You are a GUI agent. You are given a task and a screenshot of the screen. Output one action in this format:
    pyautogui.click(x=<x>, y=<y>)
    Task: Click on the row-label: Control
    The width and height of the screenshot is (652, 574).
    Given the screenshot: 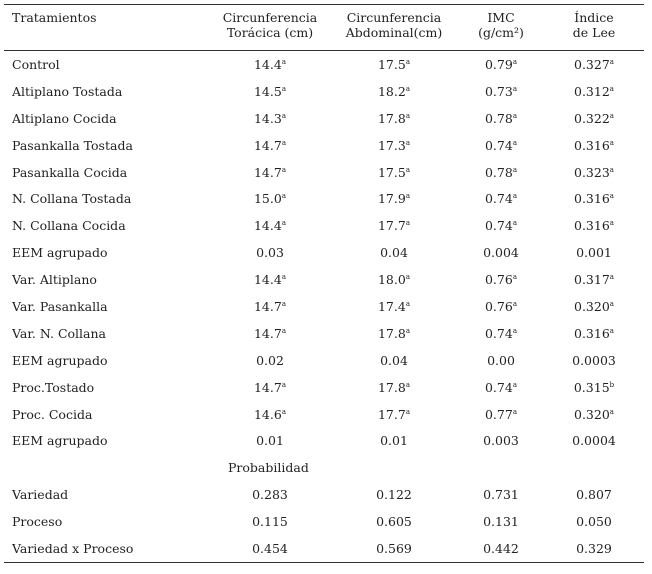 What is the action you would take?
    pyautogui.click(x=36, y=64)
    